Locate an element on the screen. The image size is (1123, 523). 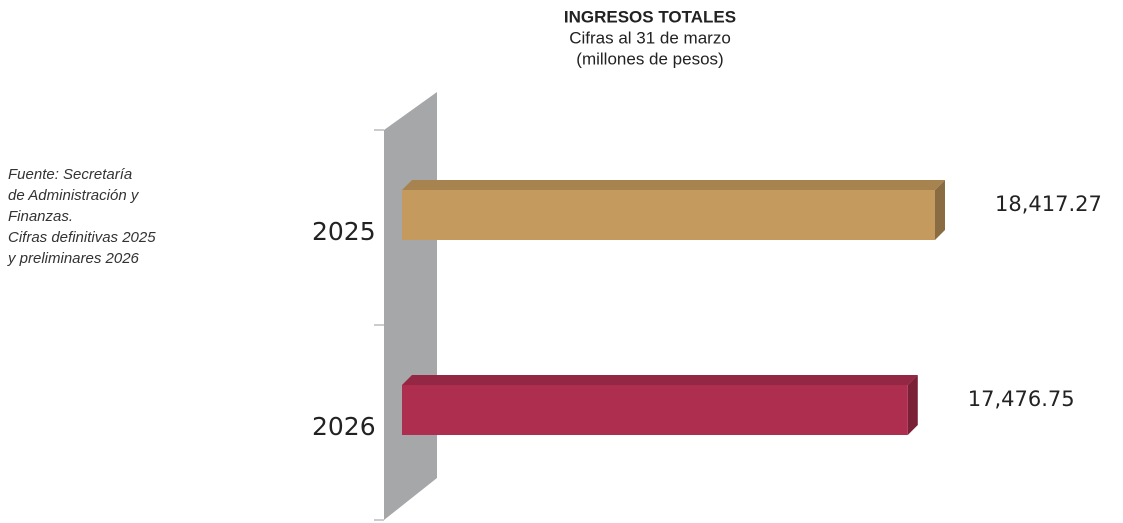
wall is located at coordinates (405, 306).